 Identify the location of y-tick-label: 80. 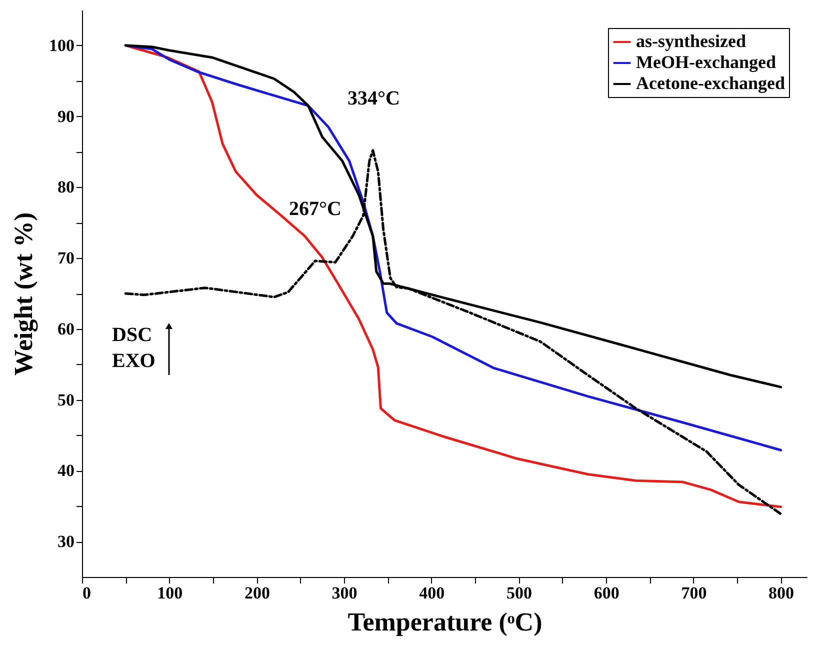
(66, 187).